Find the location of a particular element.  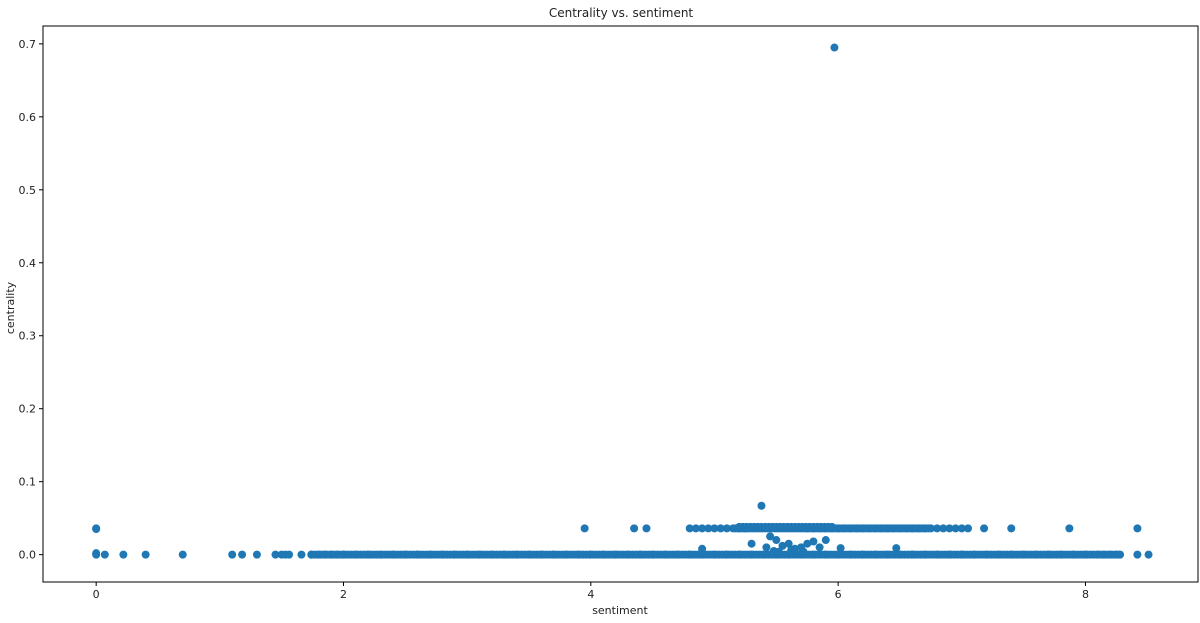

chart-title: Centrality vs. sentiment is located at coordinates (621, 13).